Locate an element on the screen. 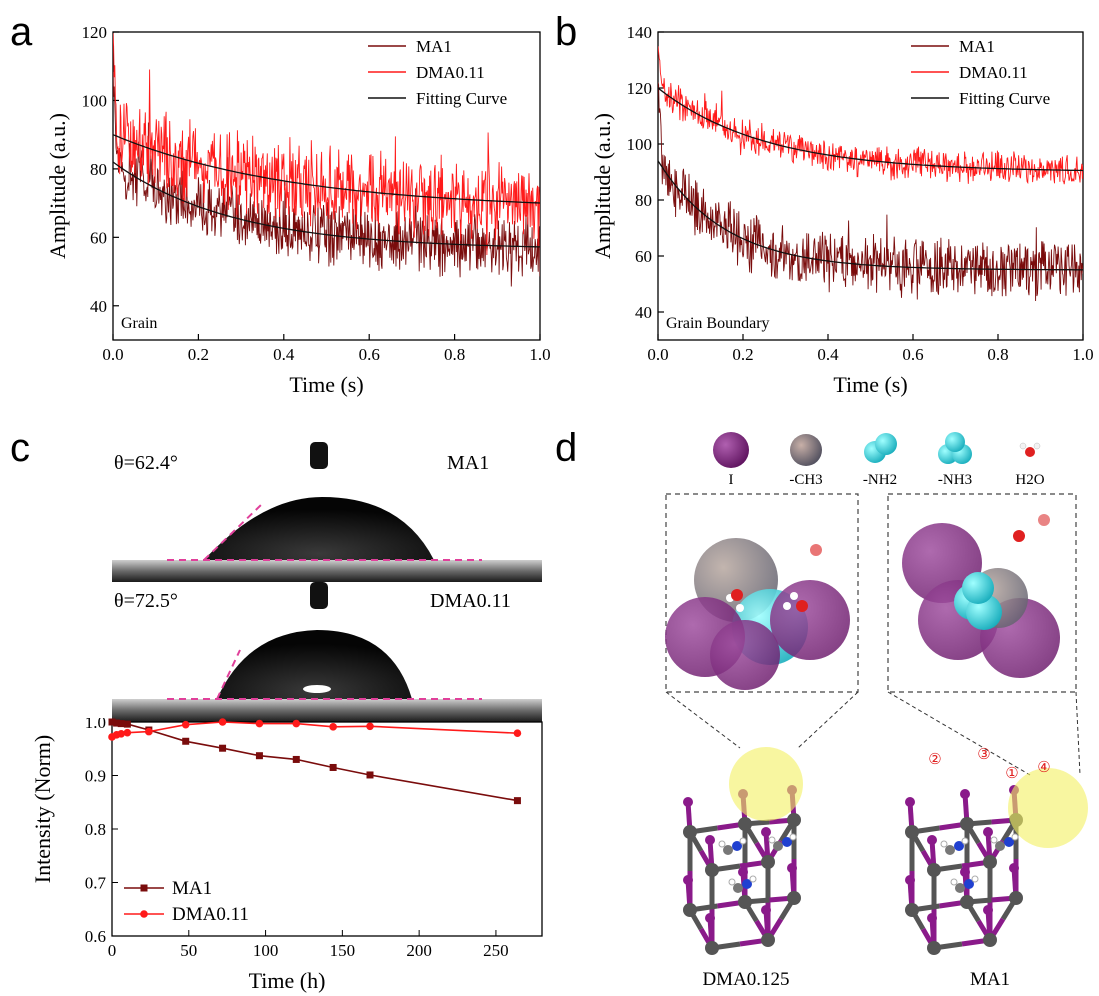 This screenshot has height=996, width=1099. highlight-circle-right is located at coordinates (1048, 808).